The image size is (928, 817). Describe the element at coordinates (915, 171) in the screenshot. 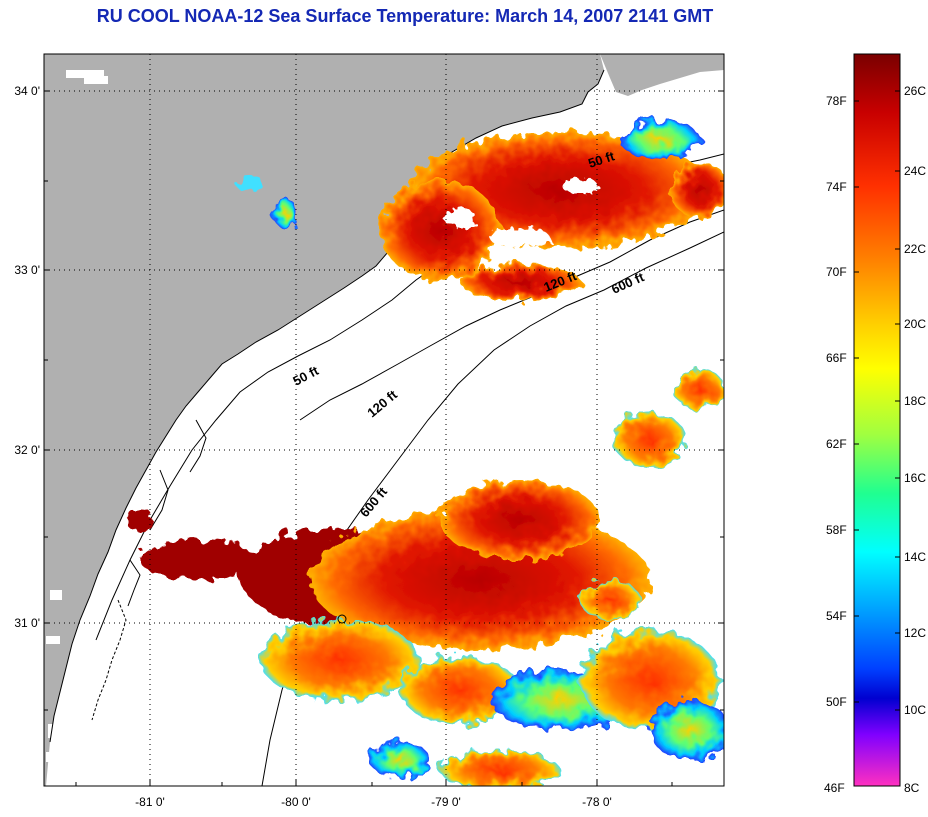

I see `cb-c-24: 24C` at that location.